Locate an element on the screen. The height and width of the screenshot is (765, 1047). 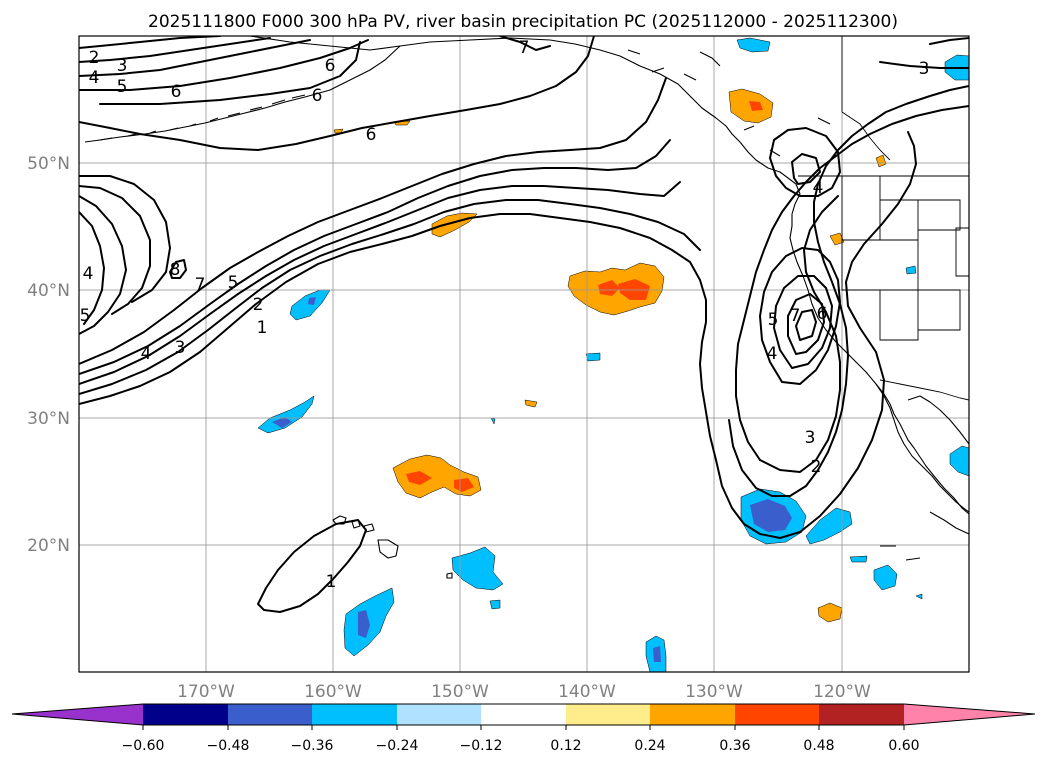
precip-deficit-bc-north-cyan is located at coordinates (753, 45).